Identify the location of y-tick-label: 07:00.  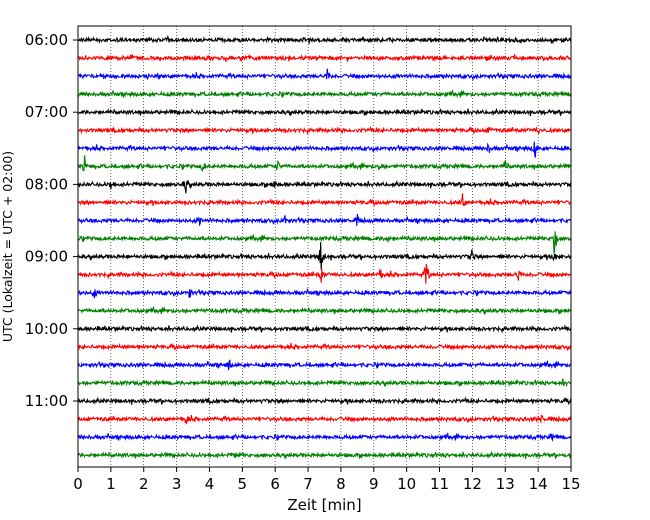
(46, 112).